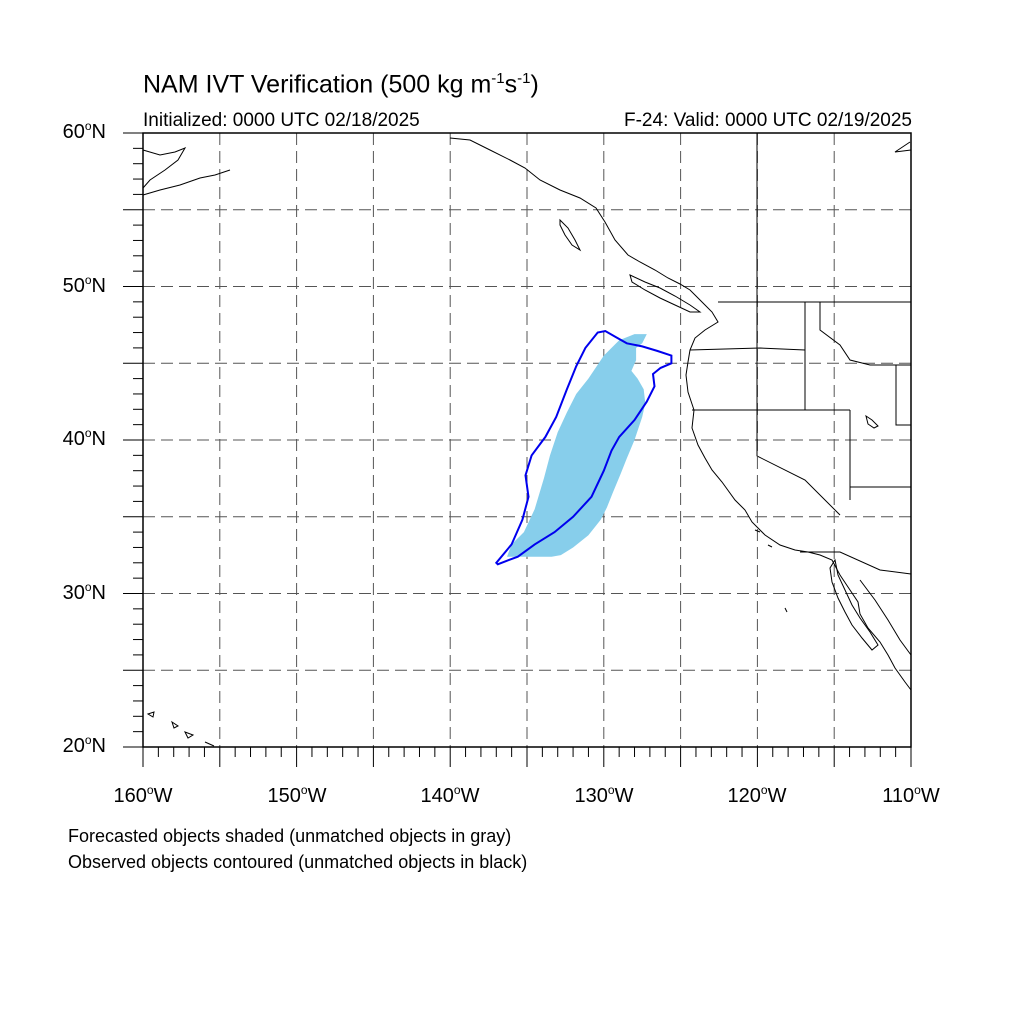  I want to click on lat-label-40: 40oN, so click(84, 438).